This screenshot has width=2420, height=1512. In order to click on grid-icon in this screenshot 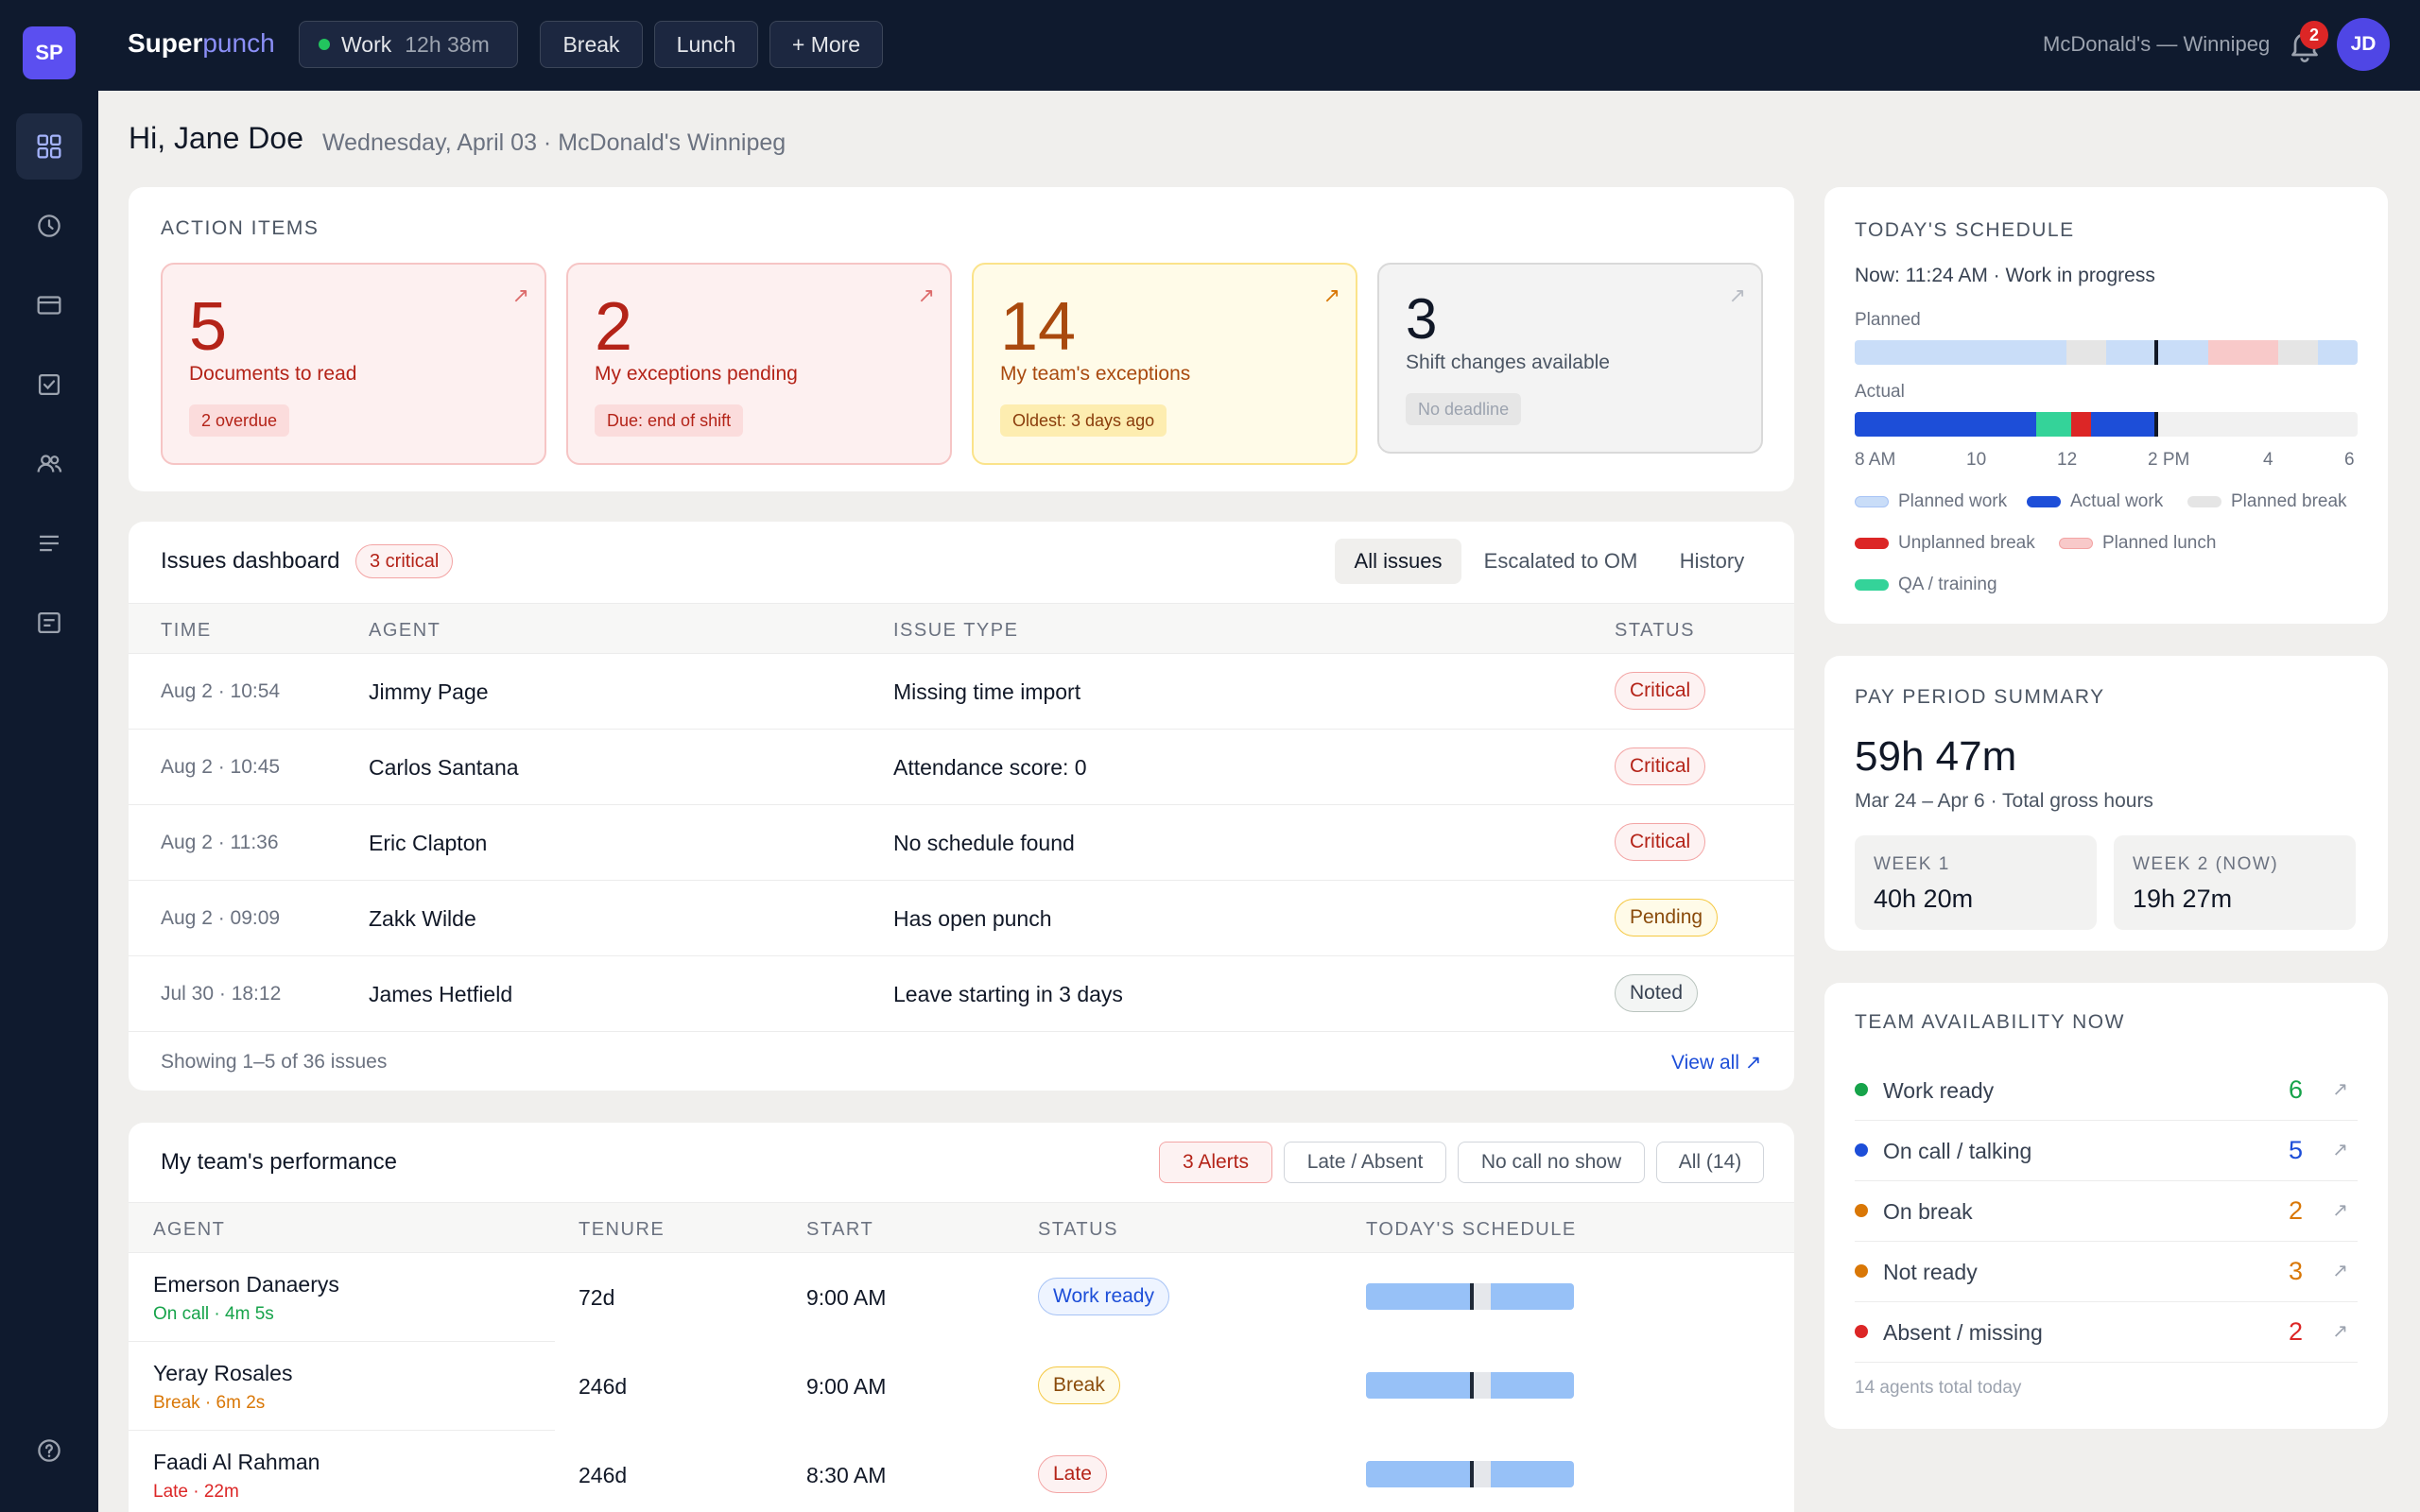, I will do `click(49, 146)`.